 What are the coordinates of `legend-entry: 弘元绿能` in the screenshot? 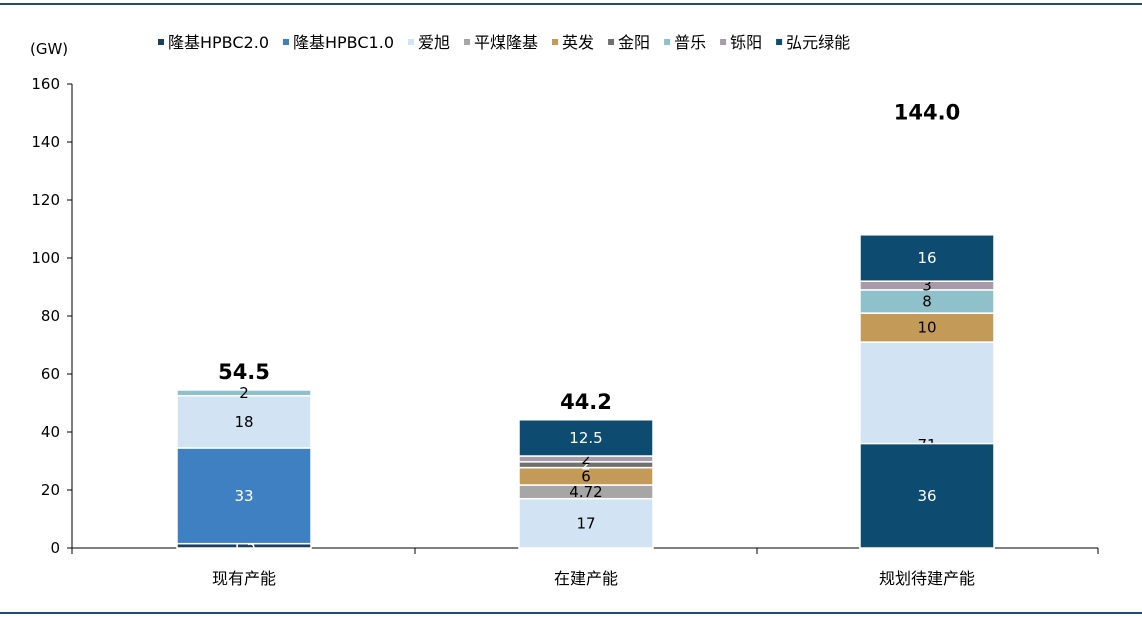 It's located at (818, 42).